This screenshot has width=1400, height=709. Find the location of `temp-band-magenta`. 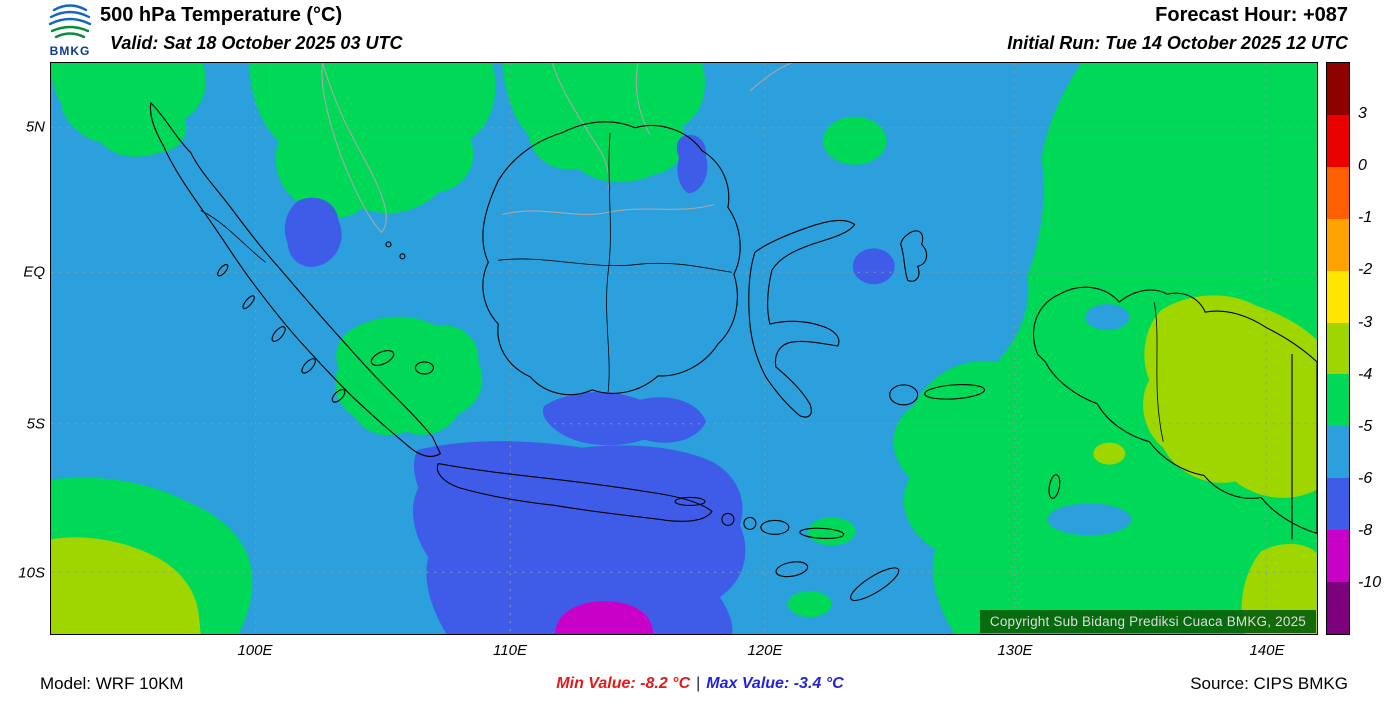

temp-band-magenta is located at coordinates (604, 617).